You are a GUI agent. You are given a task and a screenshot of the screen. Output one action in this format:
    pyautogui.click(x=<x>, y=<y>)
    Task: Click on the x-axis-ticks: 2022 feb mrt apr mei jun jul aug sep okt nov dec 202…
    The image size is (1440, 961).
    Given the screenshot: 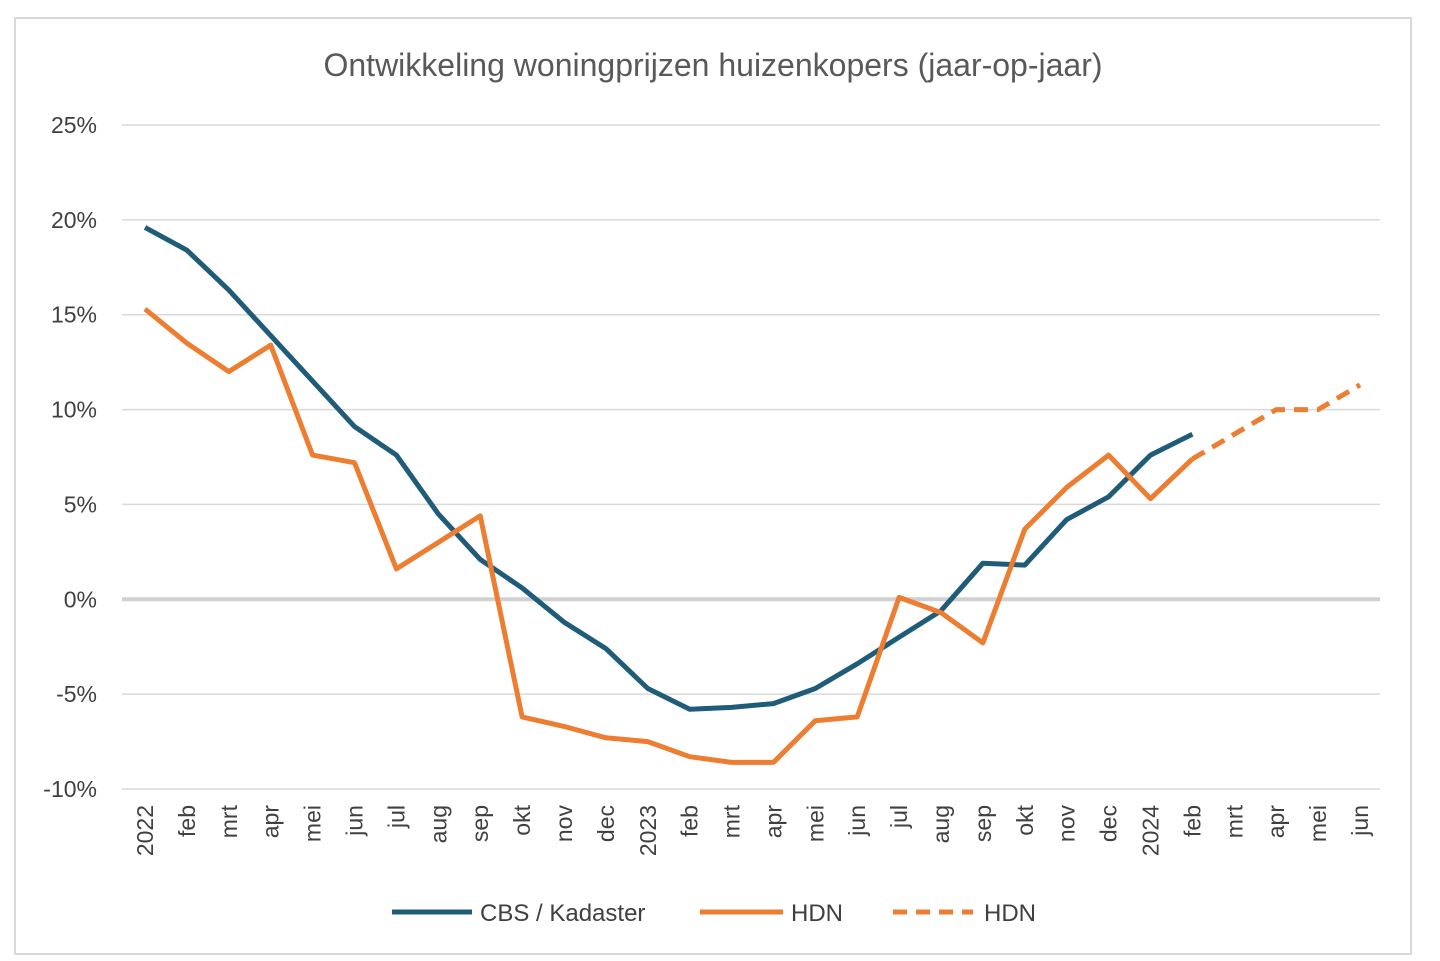 What is the action you would take?
    pyautogui.click(x=752, y=830)
    